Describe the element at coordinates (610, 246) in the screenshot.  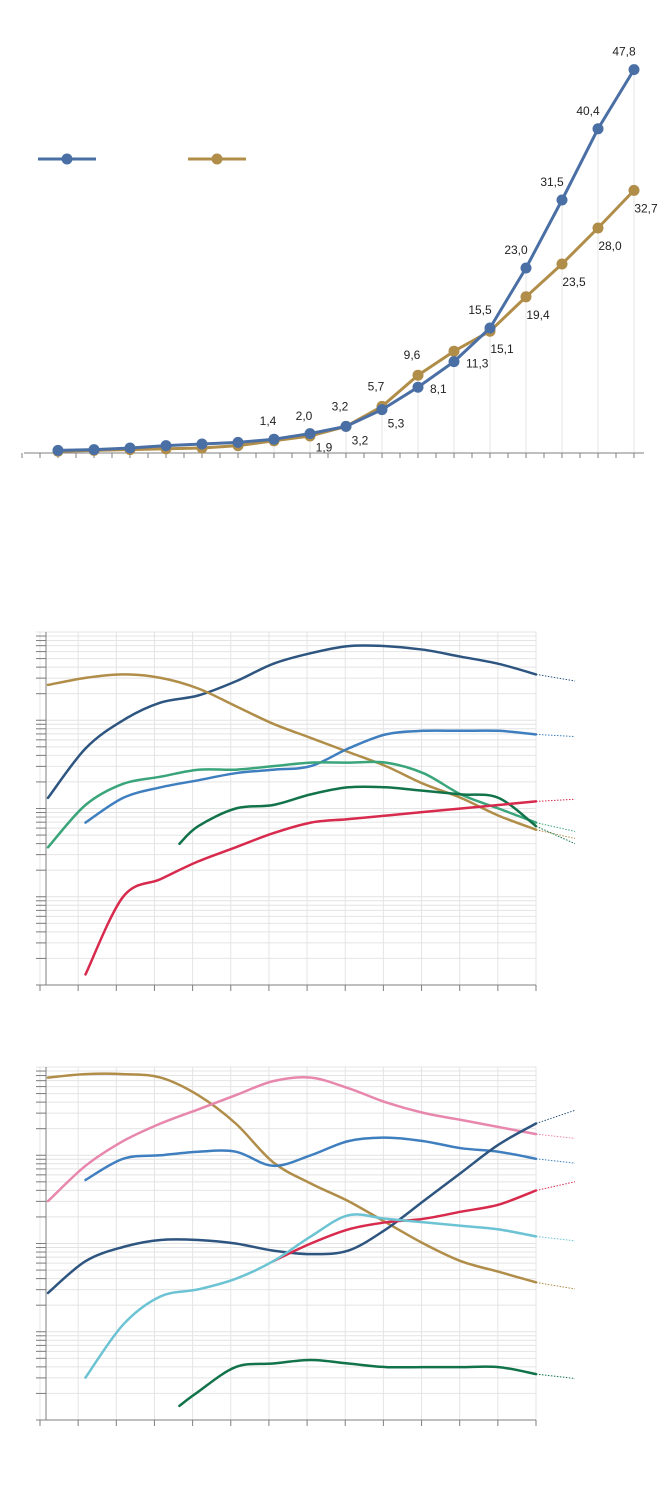
I see `series-2-data-label: 28,0` at that location.